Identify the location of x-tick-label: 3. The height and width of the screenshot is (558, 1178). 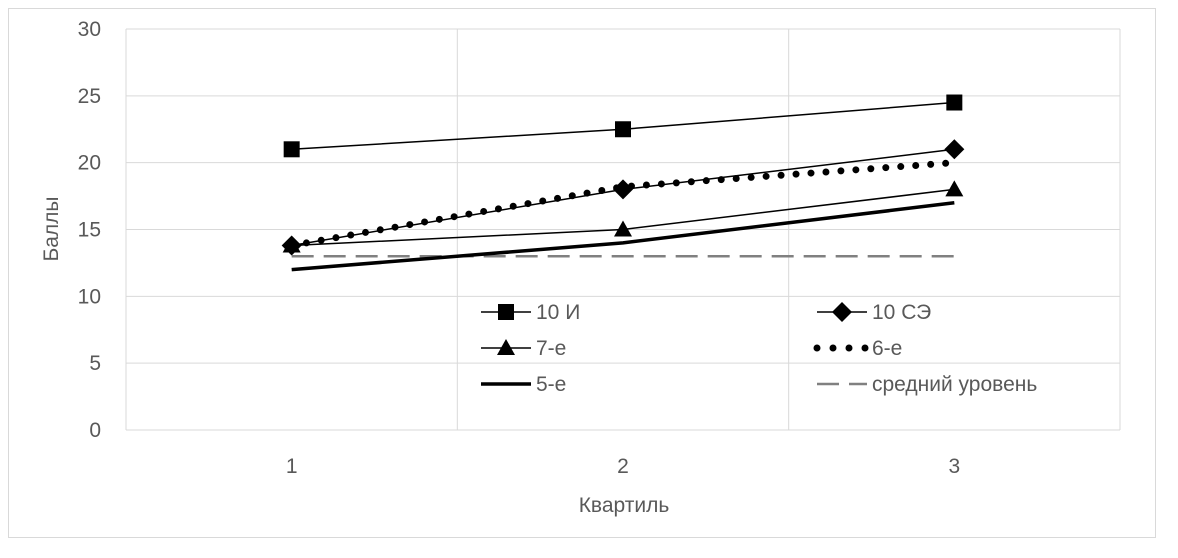
(954, 466).